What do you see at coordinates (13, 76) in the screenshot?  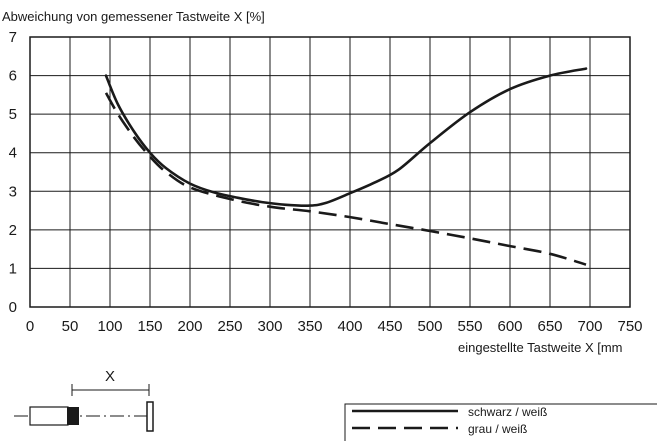 I see `y-tick-label: 6` at bounding box center [13, 76].